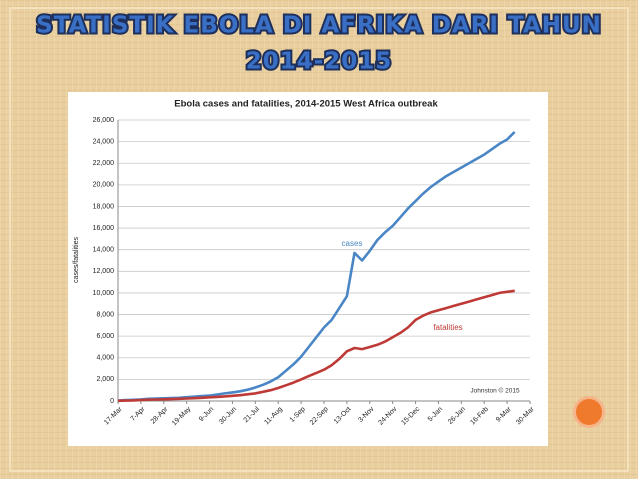  Describe the element at coordinates (319, 62) in the screenshot. I see `slide-title: 2014-2015` at that location.